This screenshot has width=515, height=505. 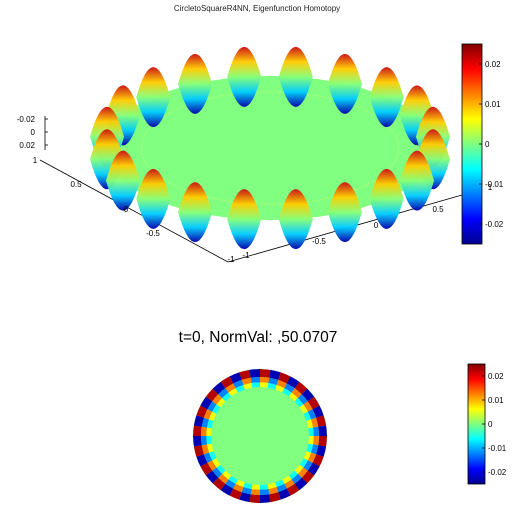 I want to click on svg-text: 0.02, so click(x=27, y=145).